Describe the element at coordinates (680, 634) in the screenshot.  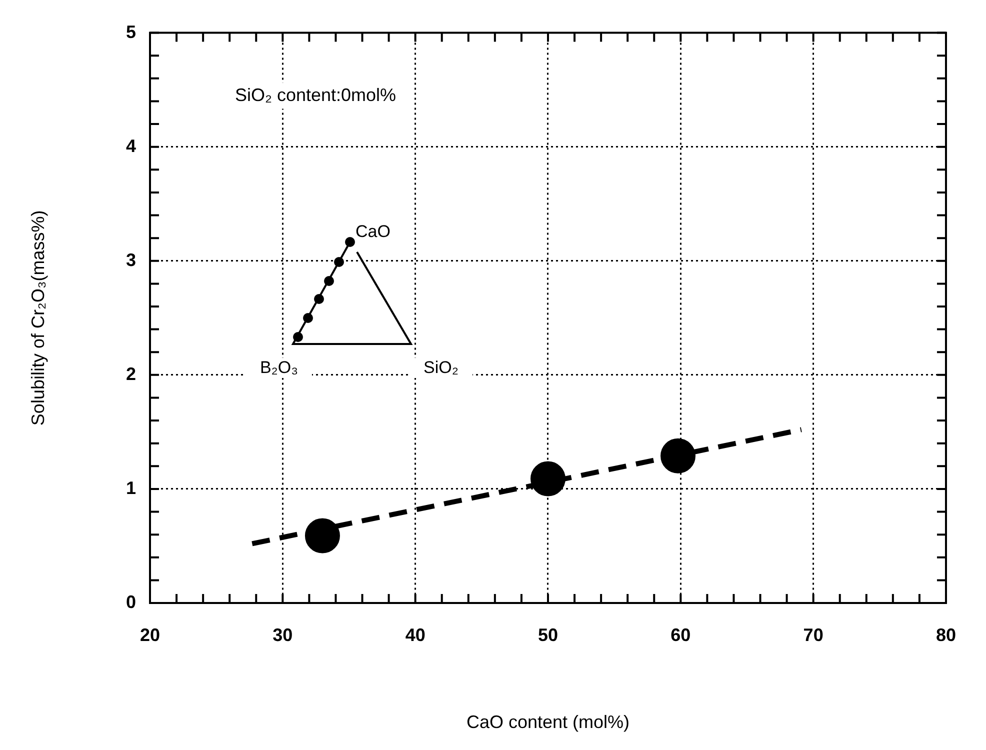
I see `x-tick-label: 60` at that location.